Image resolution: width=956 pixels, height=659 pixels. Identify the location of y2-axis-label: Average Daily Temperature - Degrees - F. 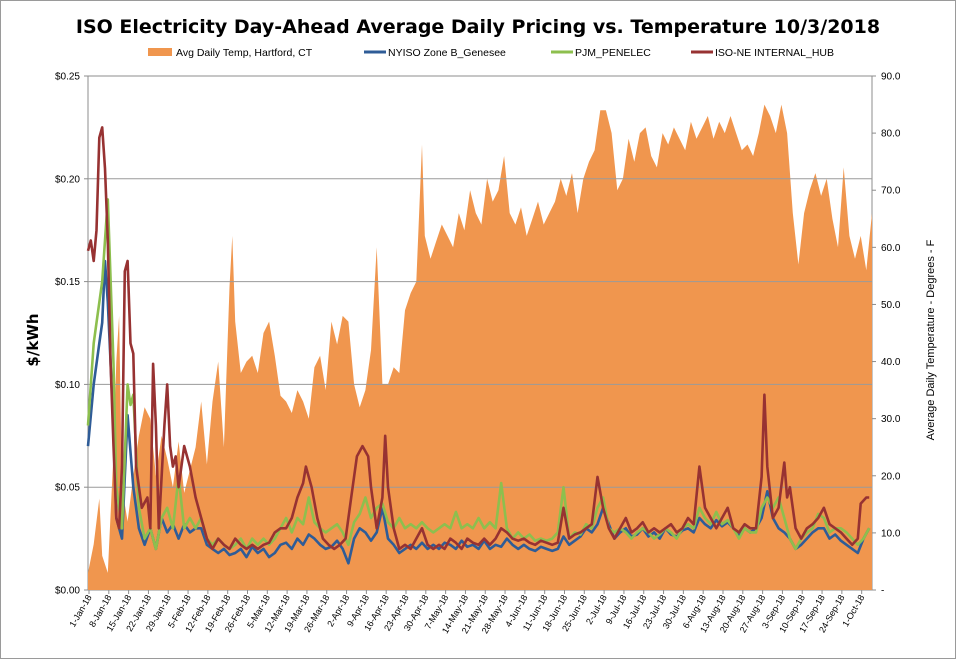
(931, 339).